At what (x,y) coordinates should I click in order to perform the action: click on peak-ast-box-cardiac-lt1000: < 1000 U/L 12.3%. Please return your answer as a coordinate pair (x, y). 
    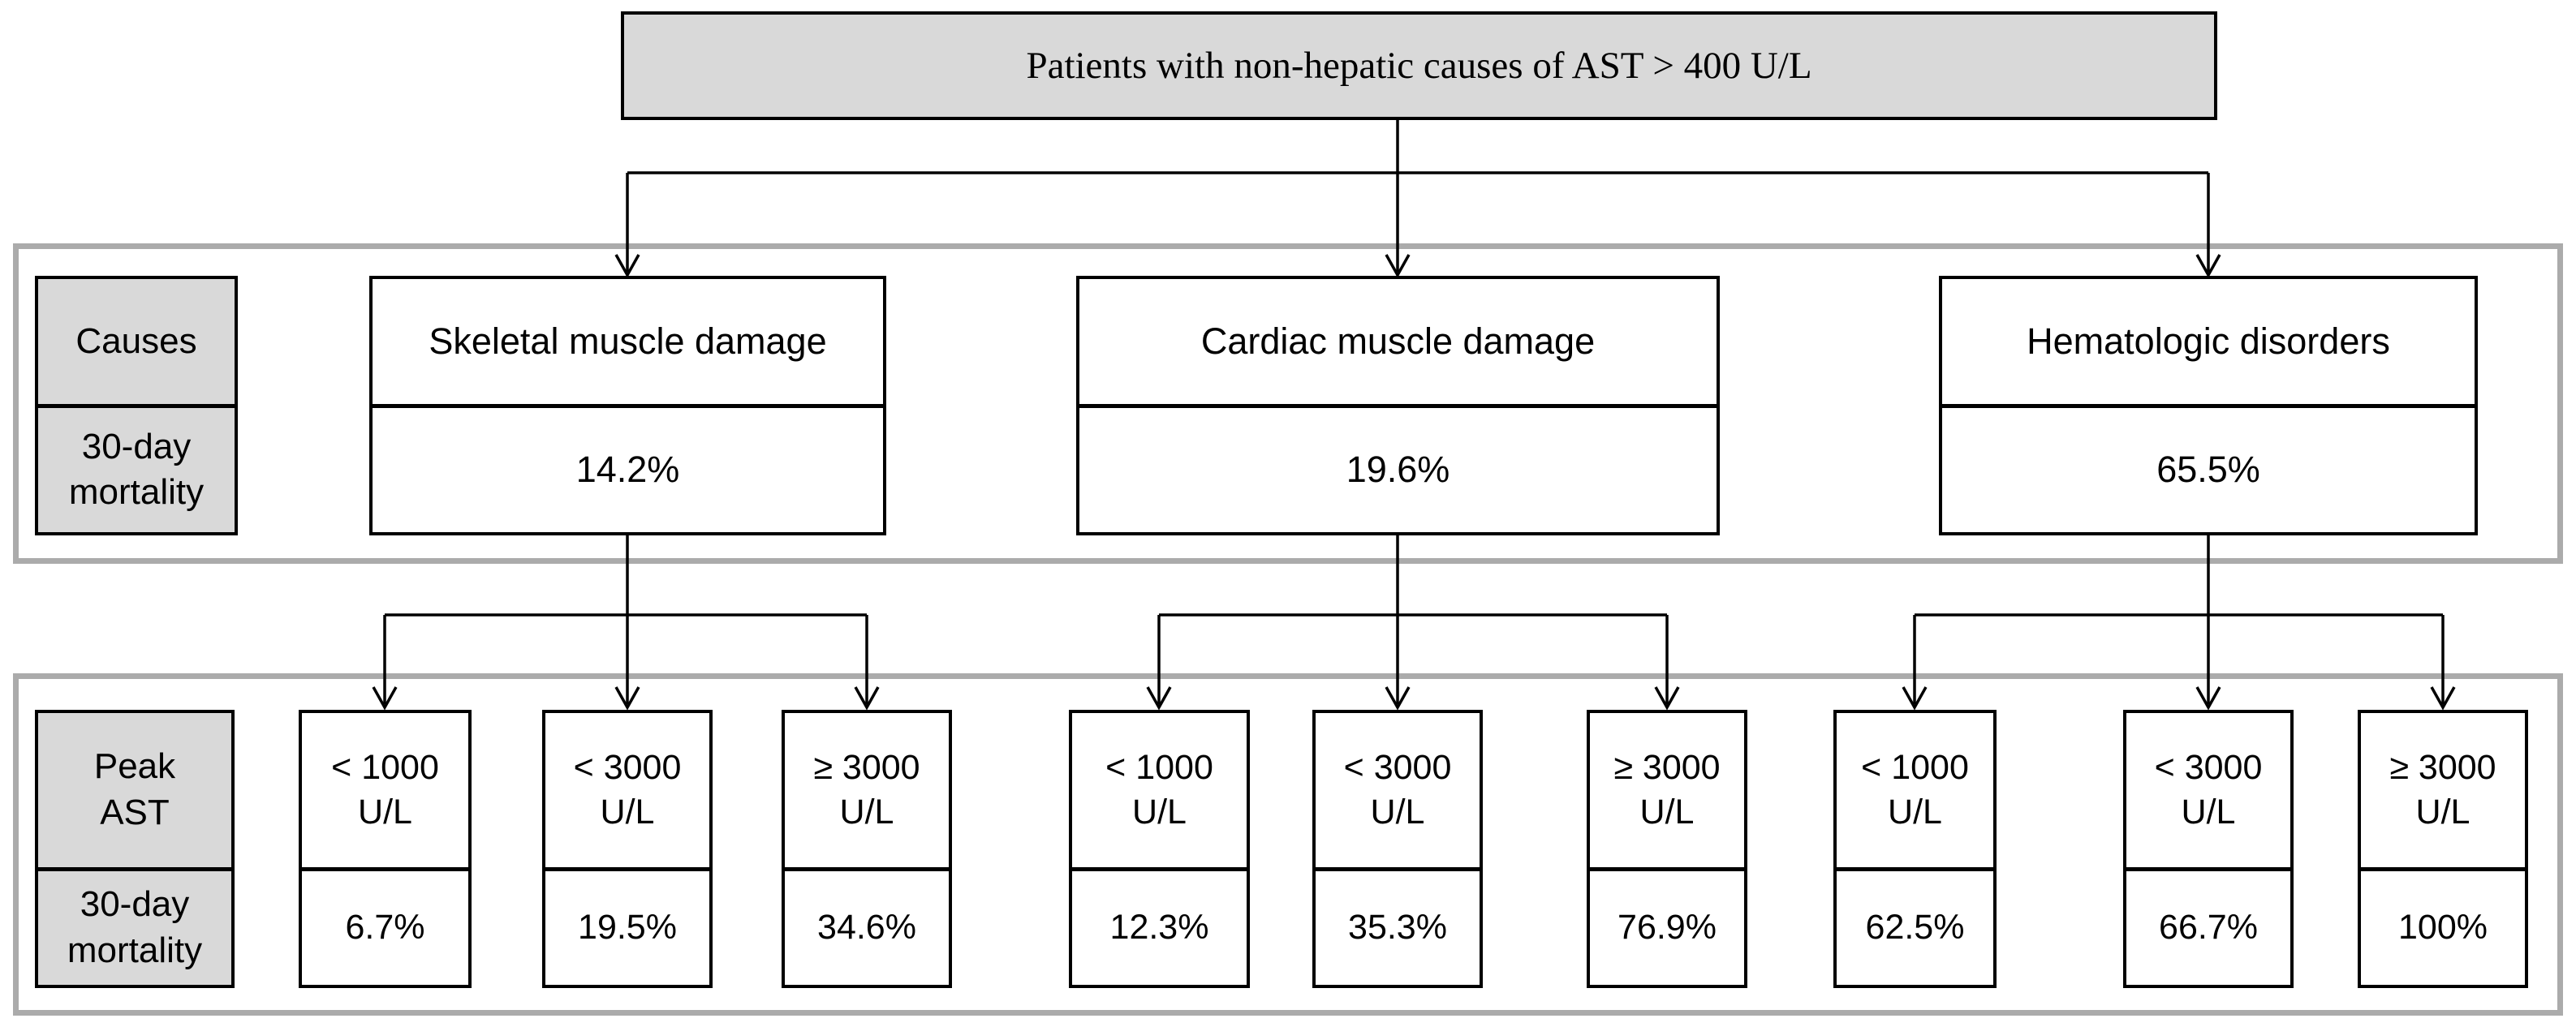
    Looking at the image, I should click on (1159, 849).